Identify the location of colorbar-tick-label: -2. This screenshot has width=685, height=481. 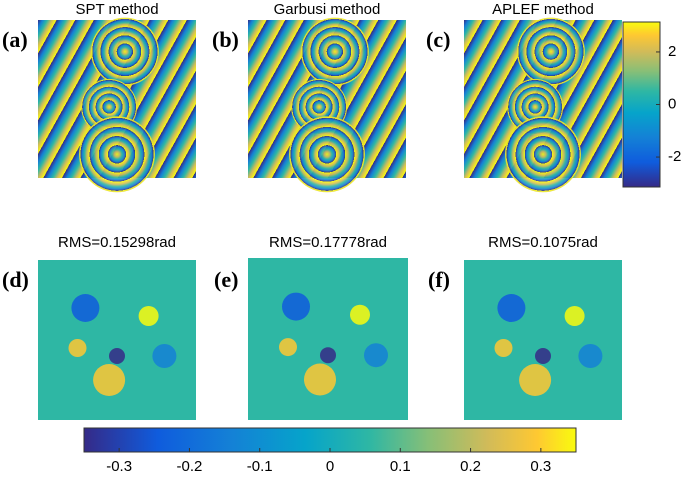
(674, 156).